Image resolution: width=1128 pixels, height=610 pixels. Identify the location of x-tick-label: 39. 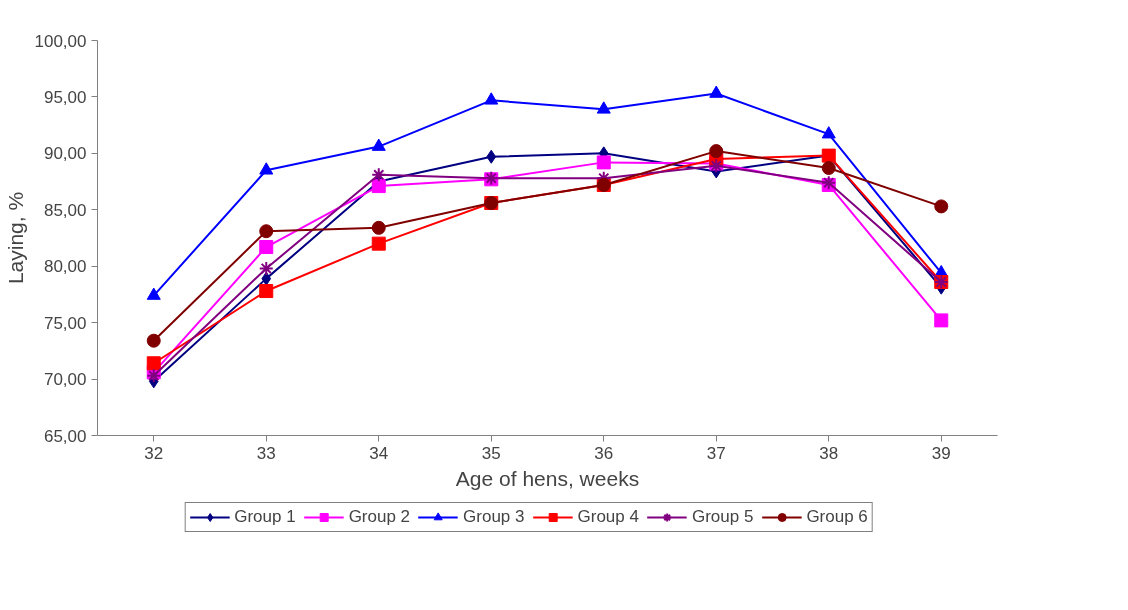
(941, 453).